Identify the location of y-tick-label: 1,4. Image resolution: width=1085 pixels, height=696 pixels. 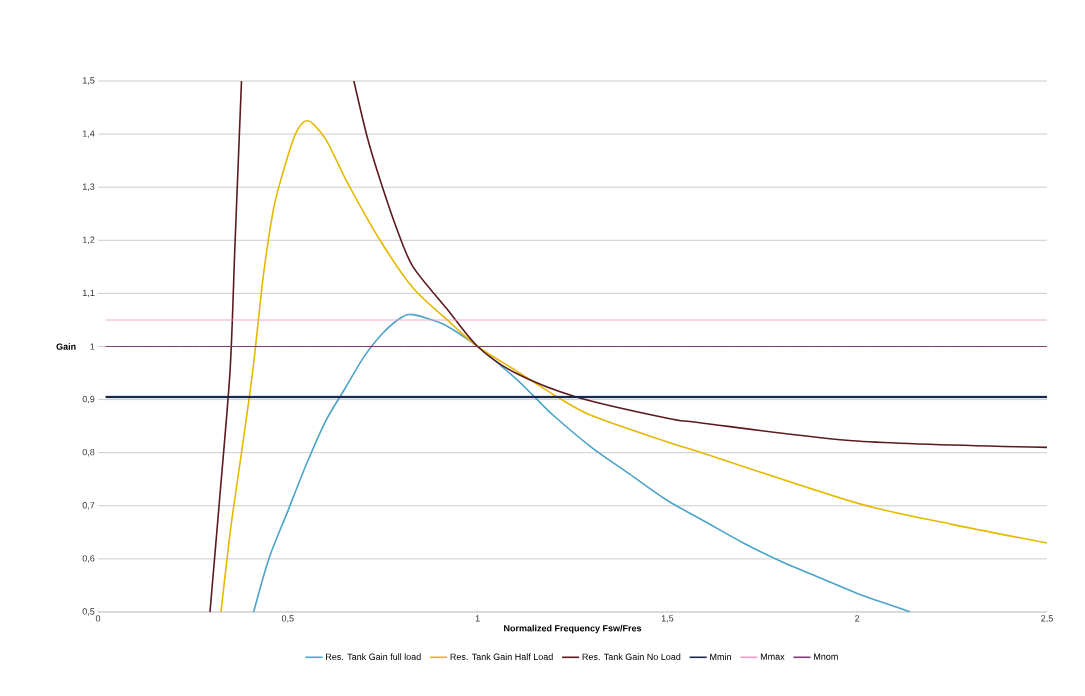
(88, 134).